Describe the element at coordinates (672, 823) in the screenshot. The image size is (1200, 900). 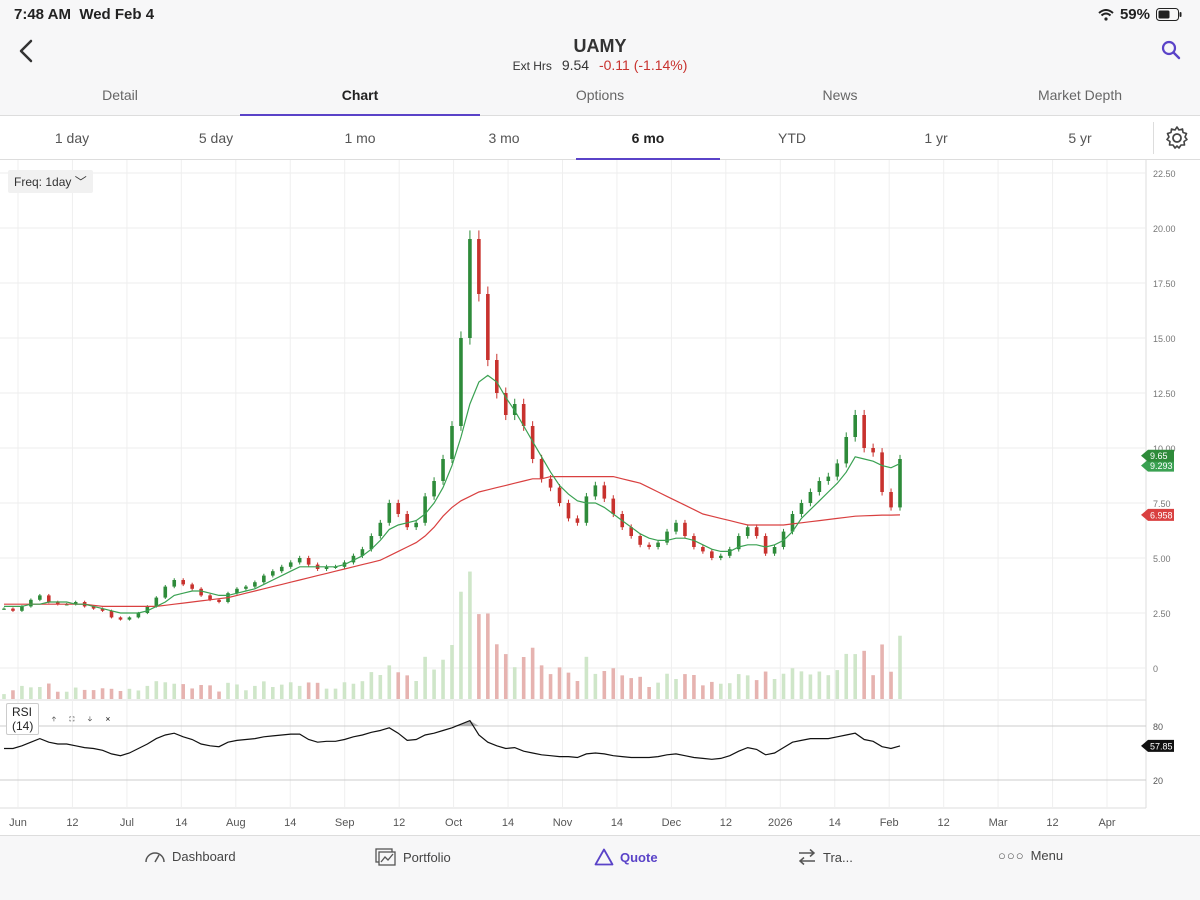
I see `x-tick-label: Dec` at that location.